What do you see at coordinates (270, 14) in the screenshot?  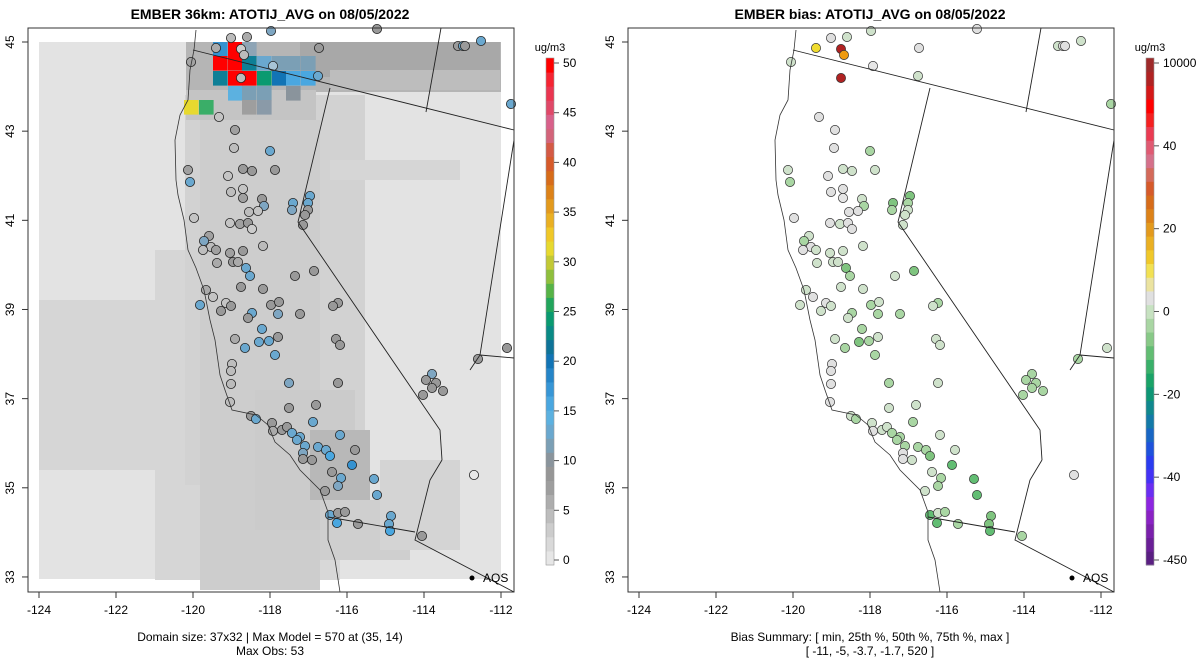 I see `model-panel-title: EMBER 36km: ATOTIJ_AVG on 08/05/2022` at bounding box center [270, 14].